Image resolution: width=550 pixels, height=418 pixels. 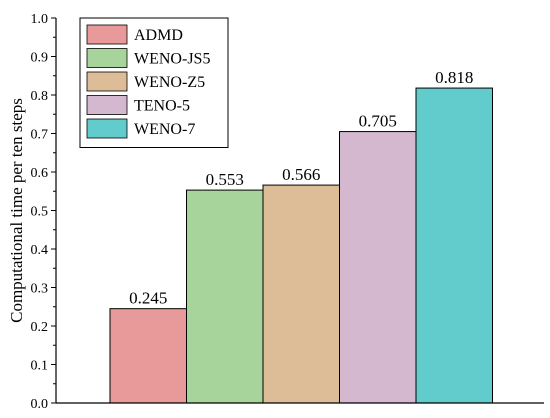 What do you see at coordinates (164, 129) in the screenshot?
I see `legend-entry: WENO-7` at bounding box center [164, 129].